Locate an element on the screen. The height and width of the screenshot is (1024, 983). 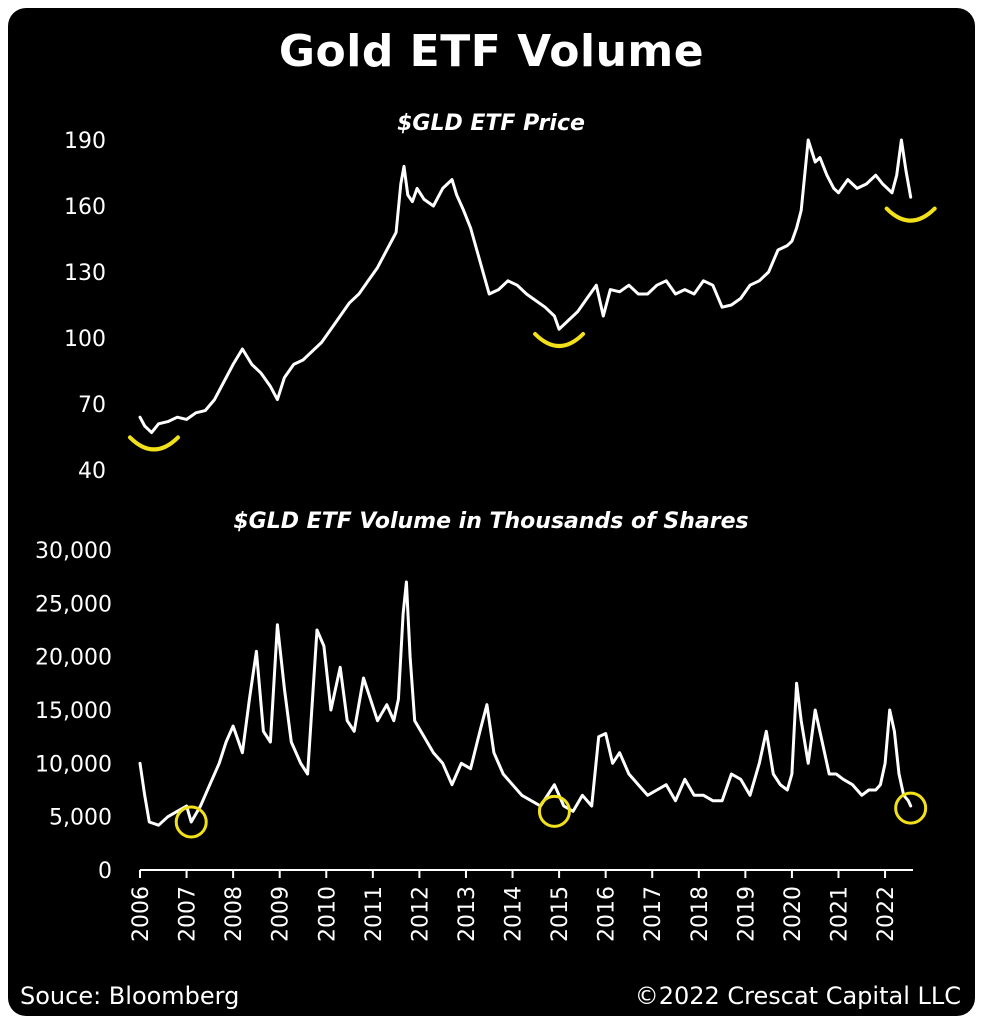
y-tick-label: 20,000 is located at coordinates (73, 658).